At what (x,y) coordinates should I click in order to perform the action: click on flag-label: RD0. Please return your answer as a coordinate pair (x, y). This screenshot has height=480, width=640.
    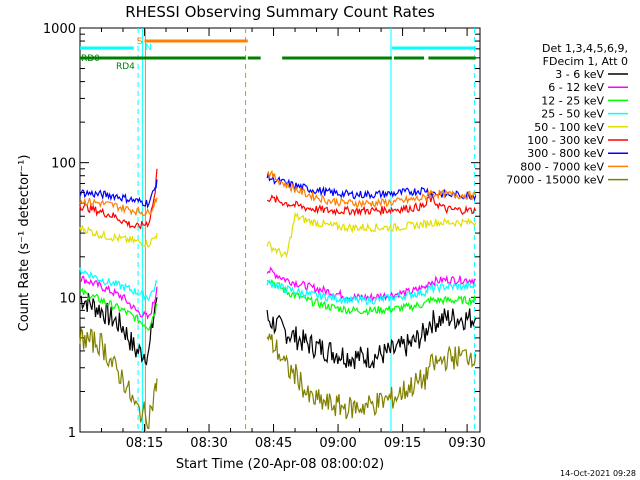
    Looking at the image, I should click on (90, 59).